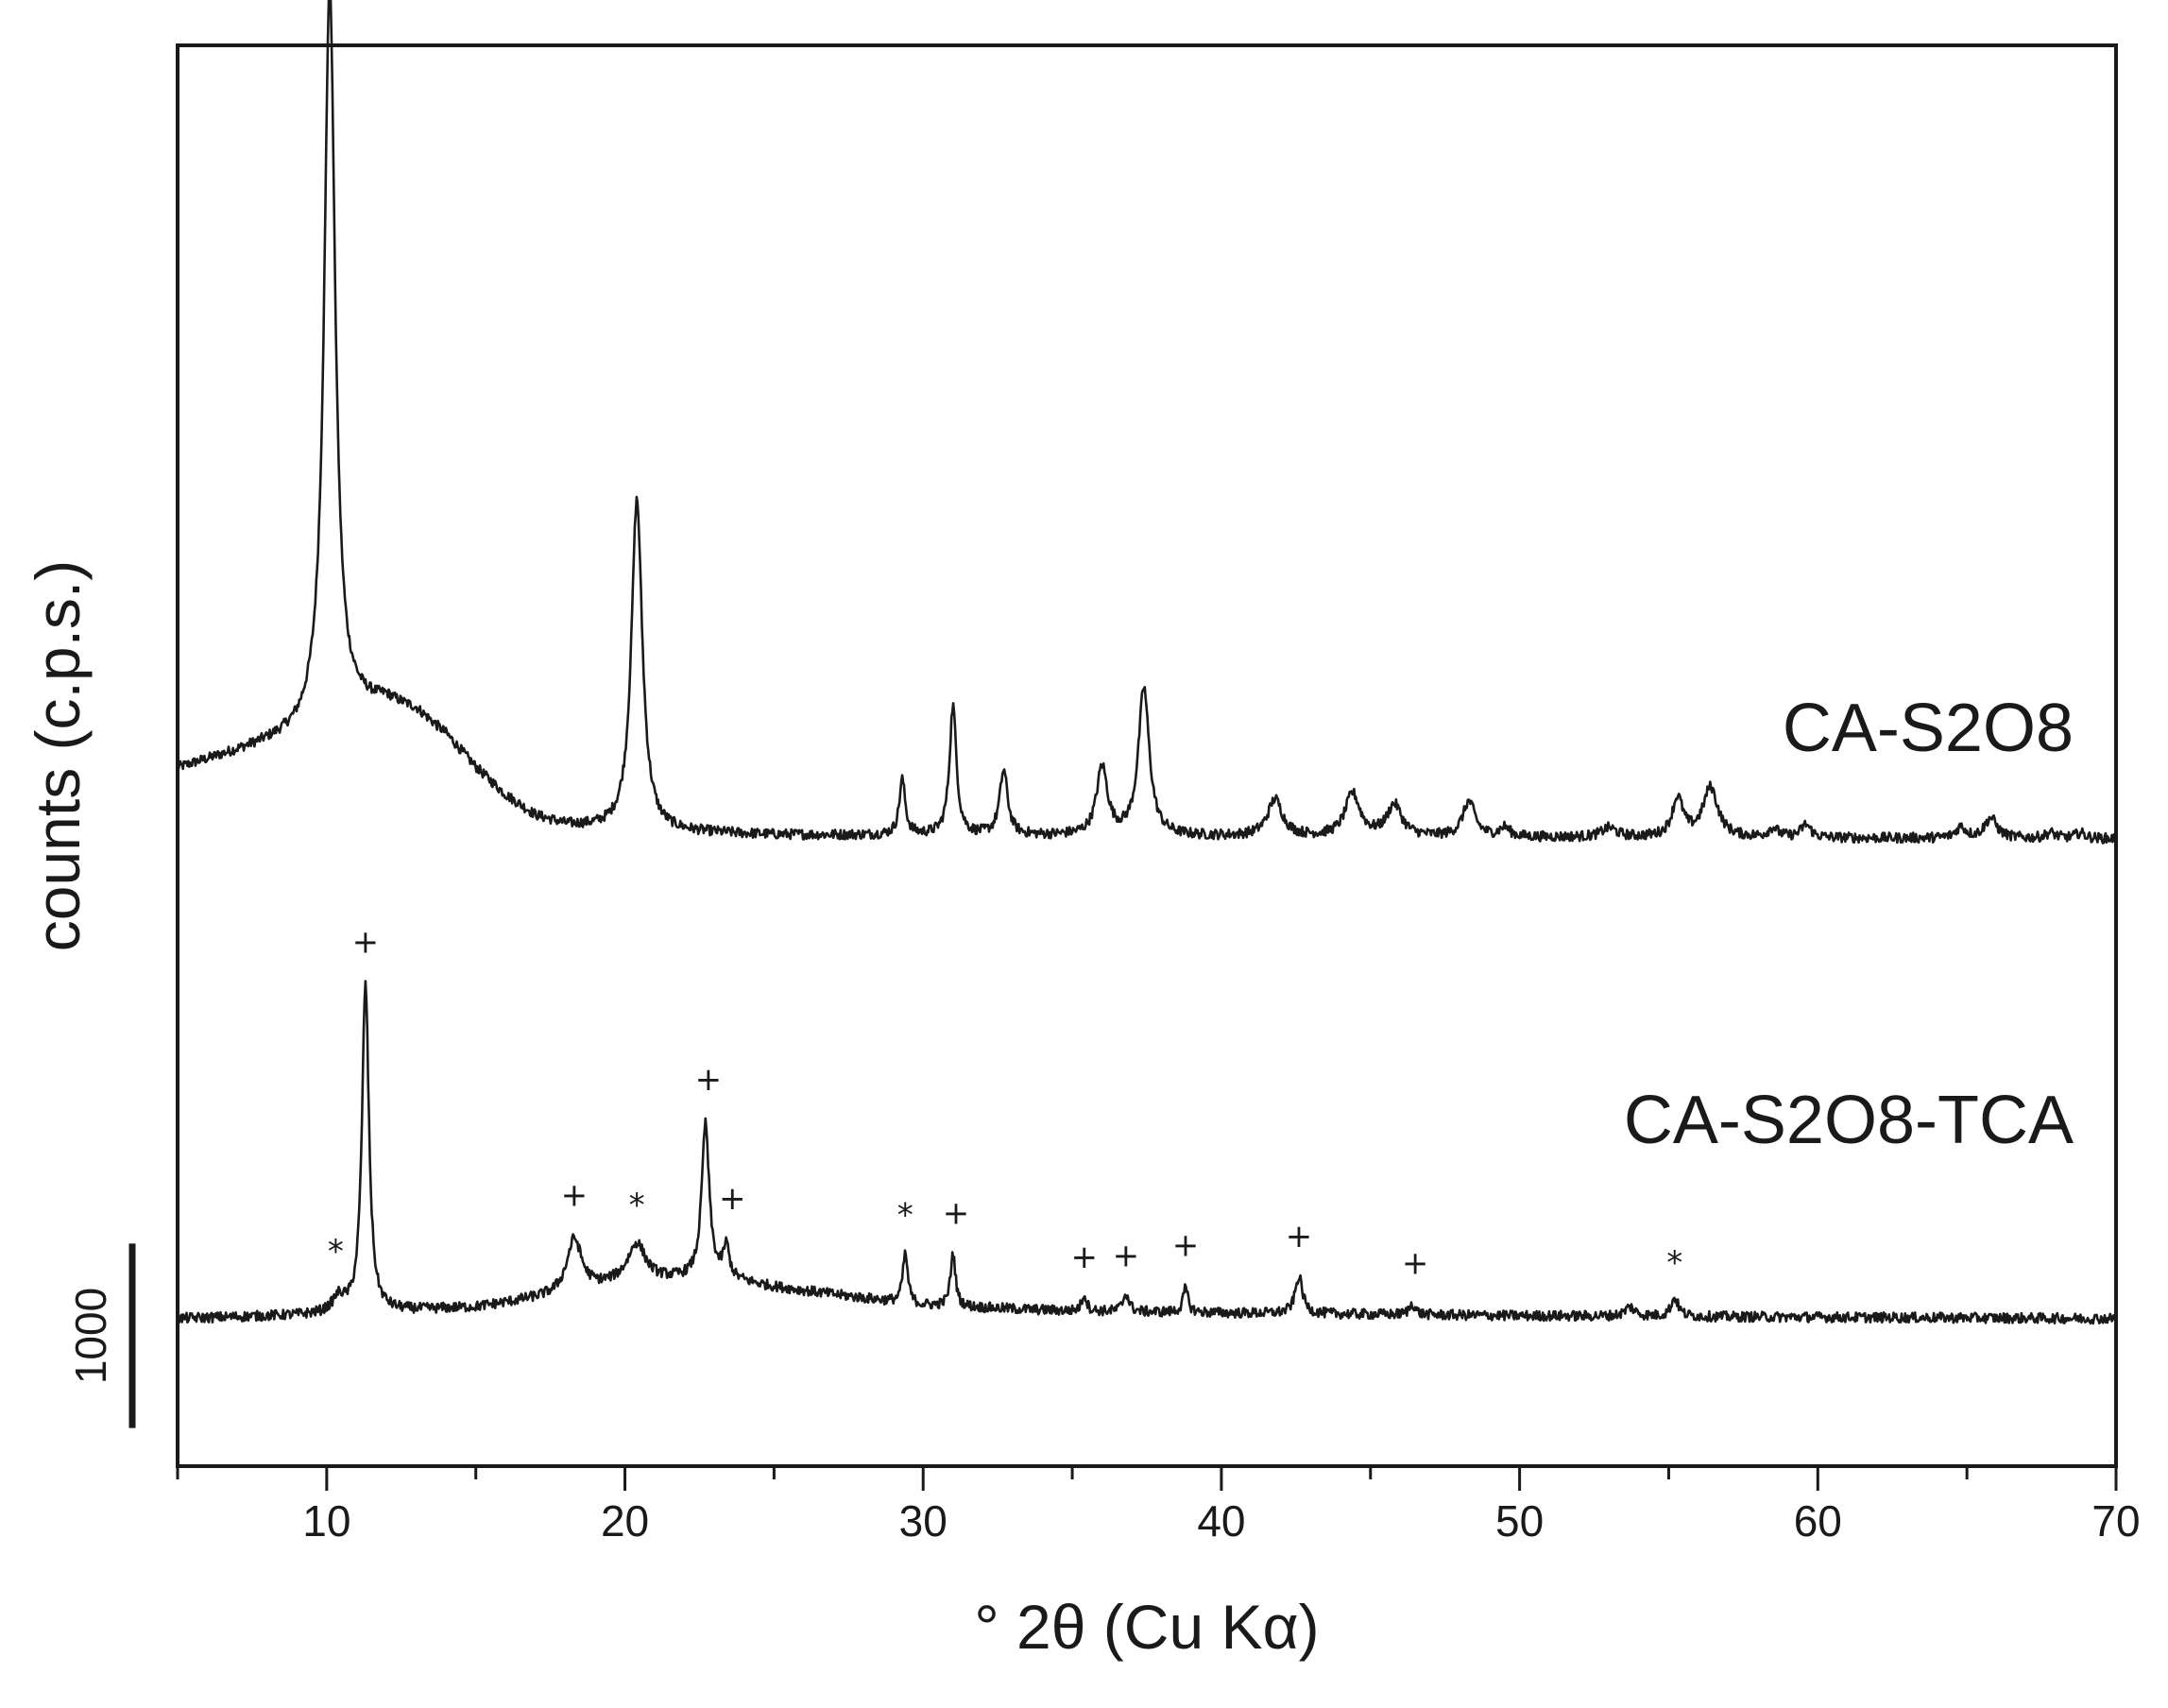 This screenshot has height=1708, width=2168. I want to click on x-axis: 10 20 30 40 50 60 70, so click(1158, 1506).